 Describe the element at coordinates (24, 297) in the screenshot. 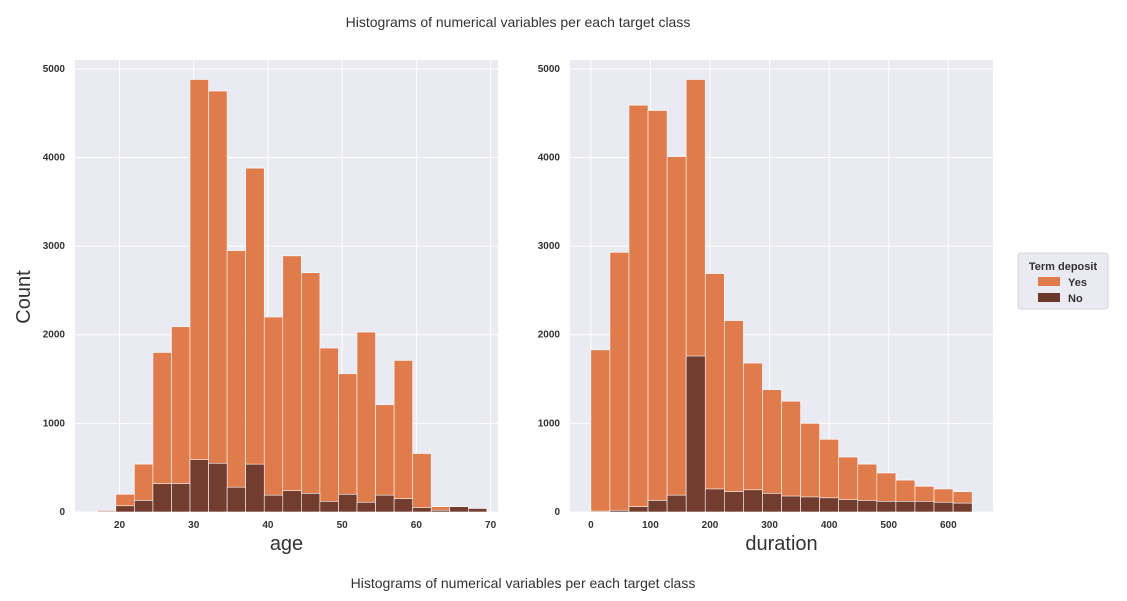

I see `y-axis-label: Count` at that location.